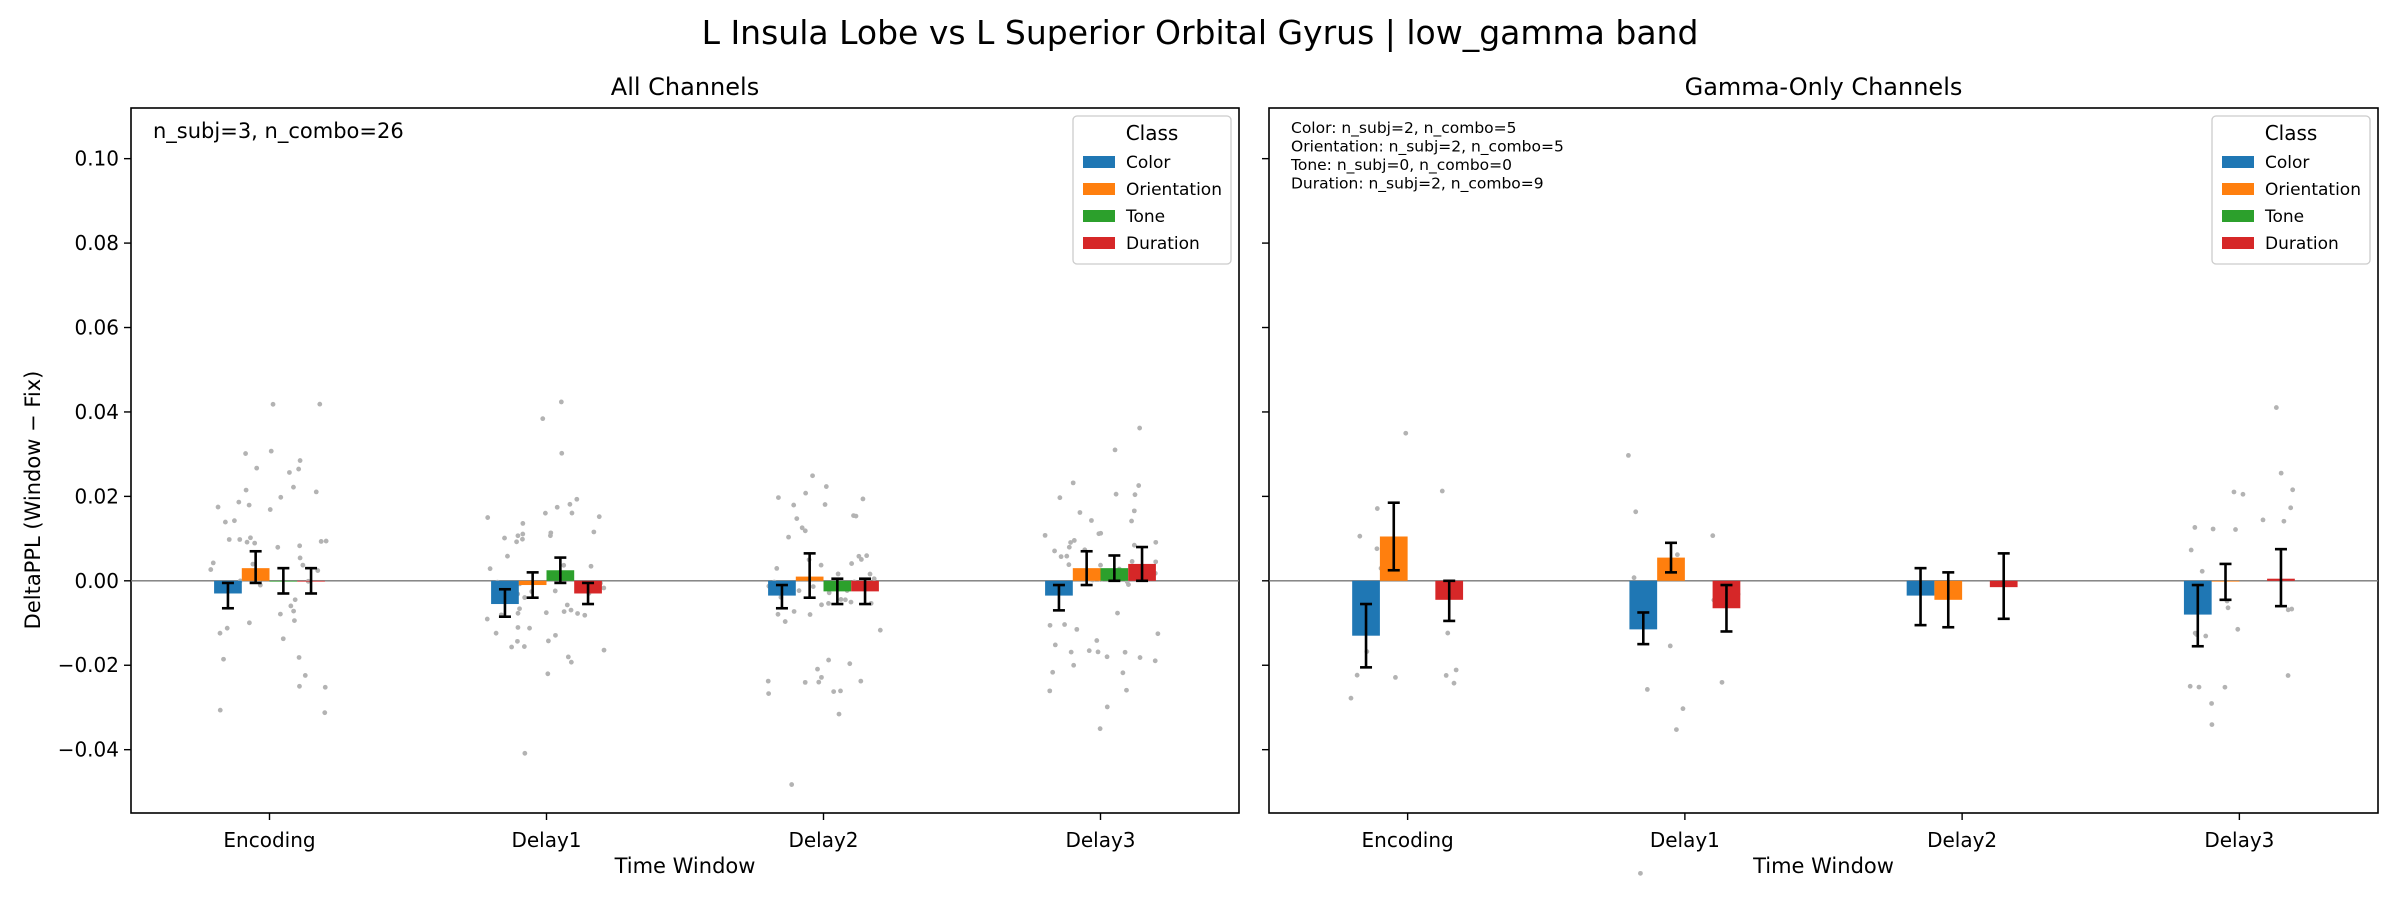  I want to click on y-tick-label: −0.02, so click(88, 665).